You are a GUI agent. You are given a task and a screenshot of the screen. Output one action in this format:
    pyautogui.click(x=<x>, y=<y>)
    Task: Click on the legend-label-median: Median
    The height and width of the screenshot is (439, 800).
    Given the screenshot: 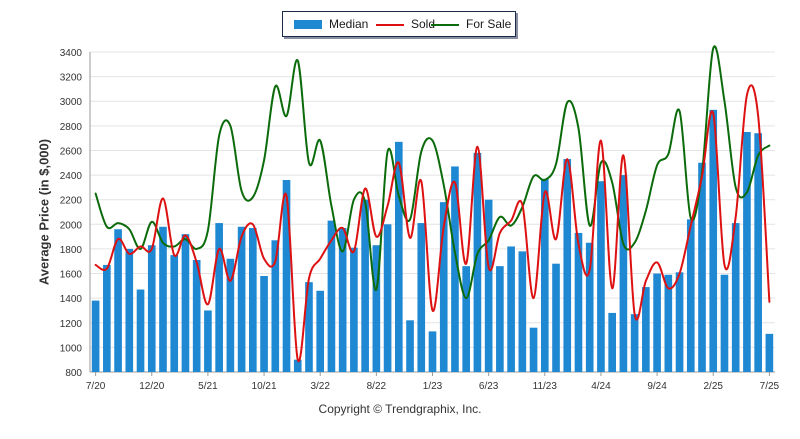 What is the action you would take?
    pyautogui.click(x=349, y=24)
    